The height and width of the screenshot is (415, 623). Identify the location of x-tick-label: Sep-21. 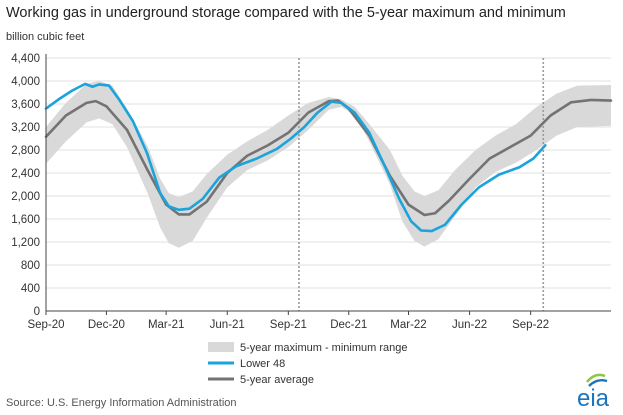
(288, 325).